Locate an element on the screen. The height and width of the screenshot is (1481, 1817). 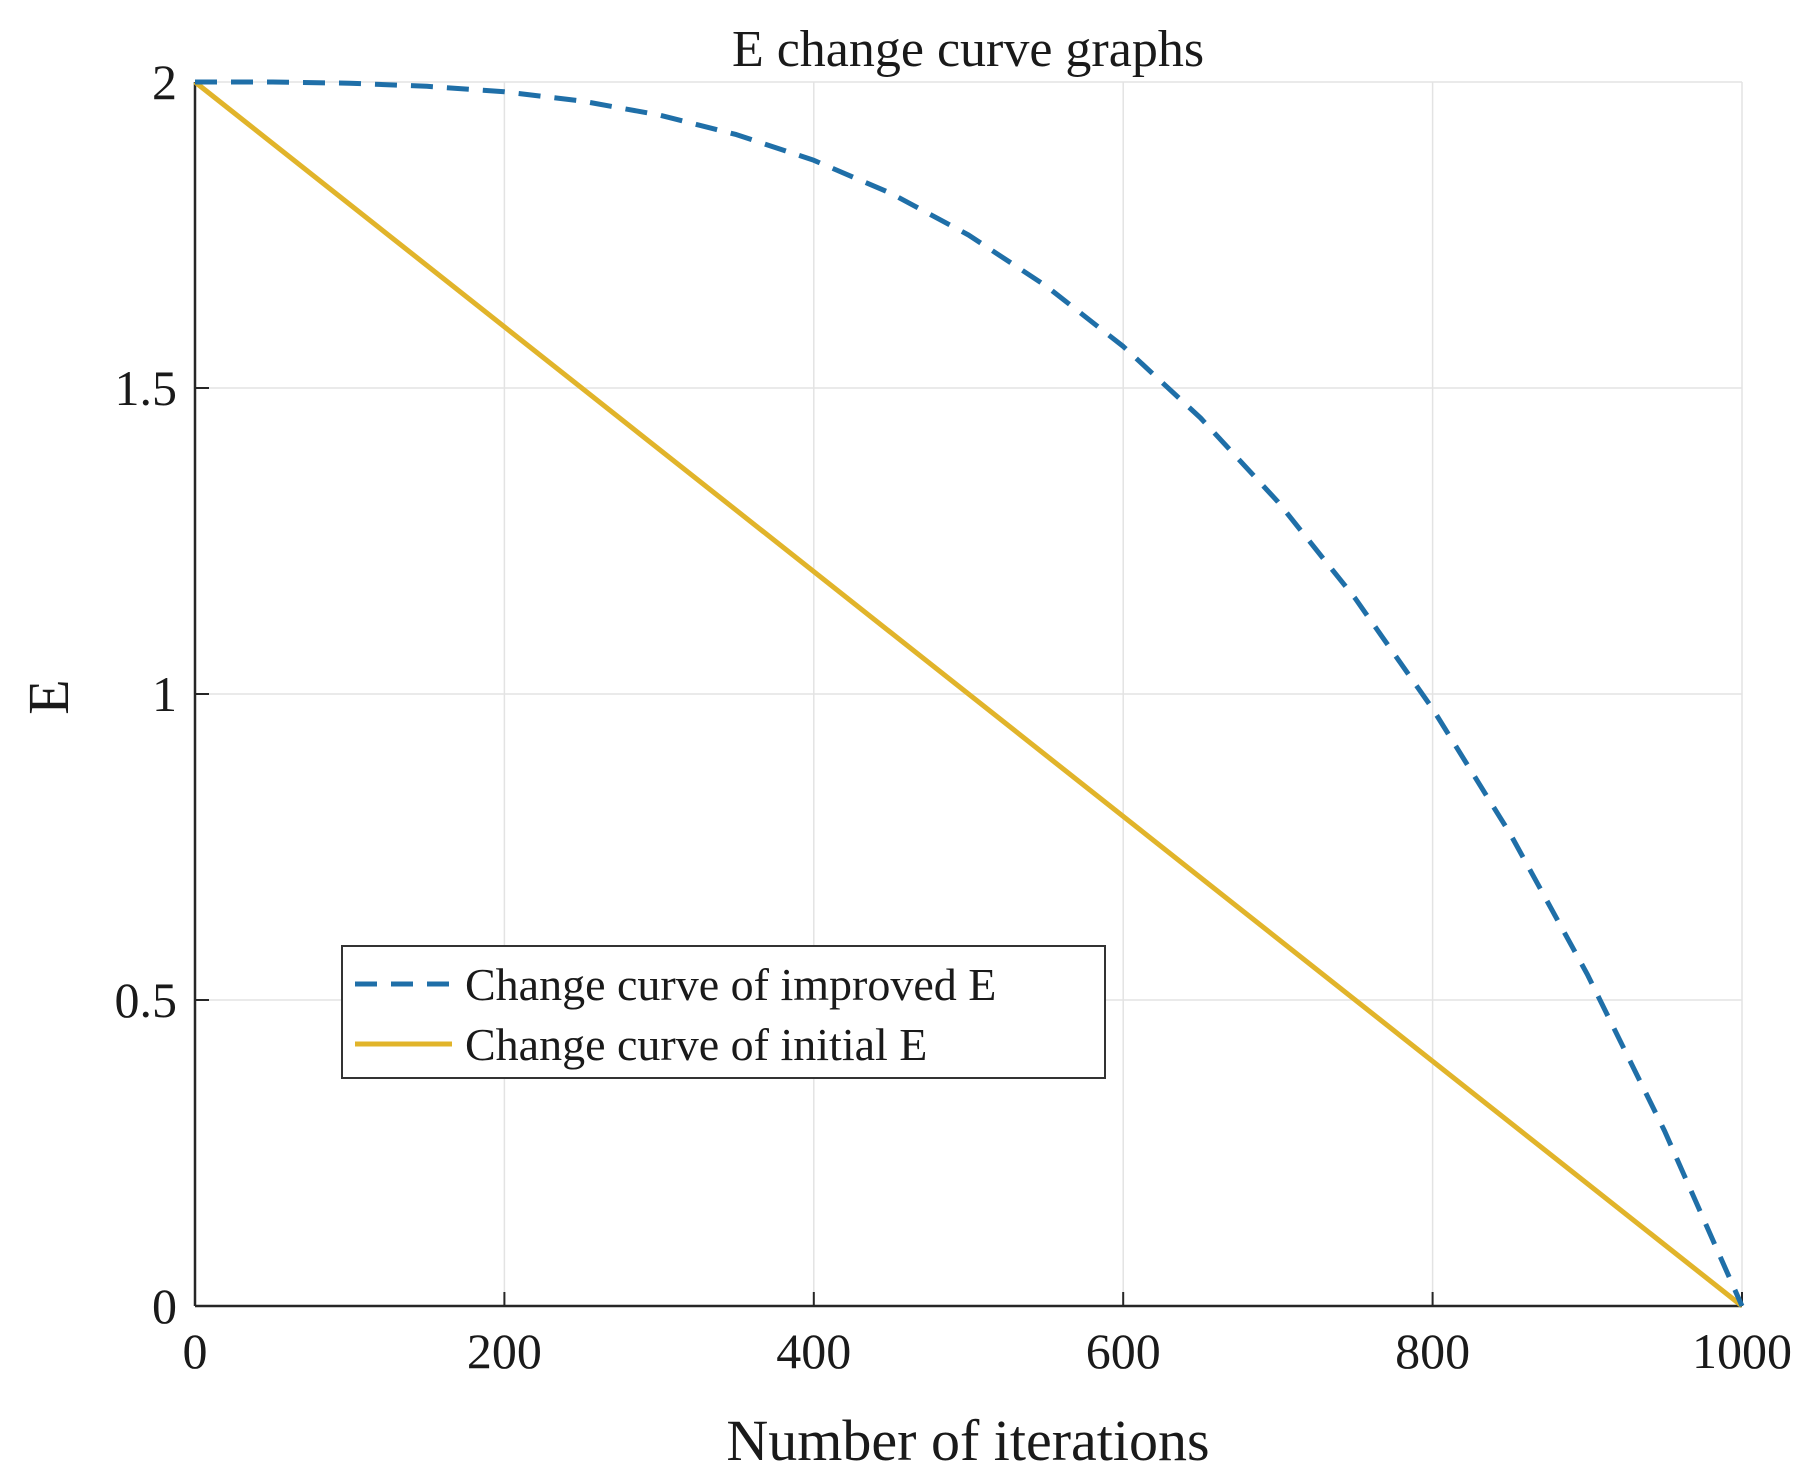
y-axis-title: E is located at coordinates (48, 696).